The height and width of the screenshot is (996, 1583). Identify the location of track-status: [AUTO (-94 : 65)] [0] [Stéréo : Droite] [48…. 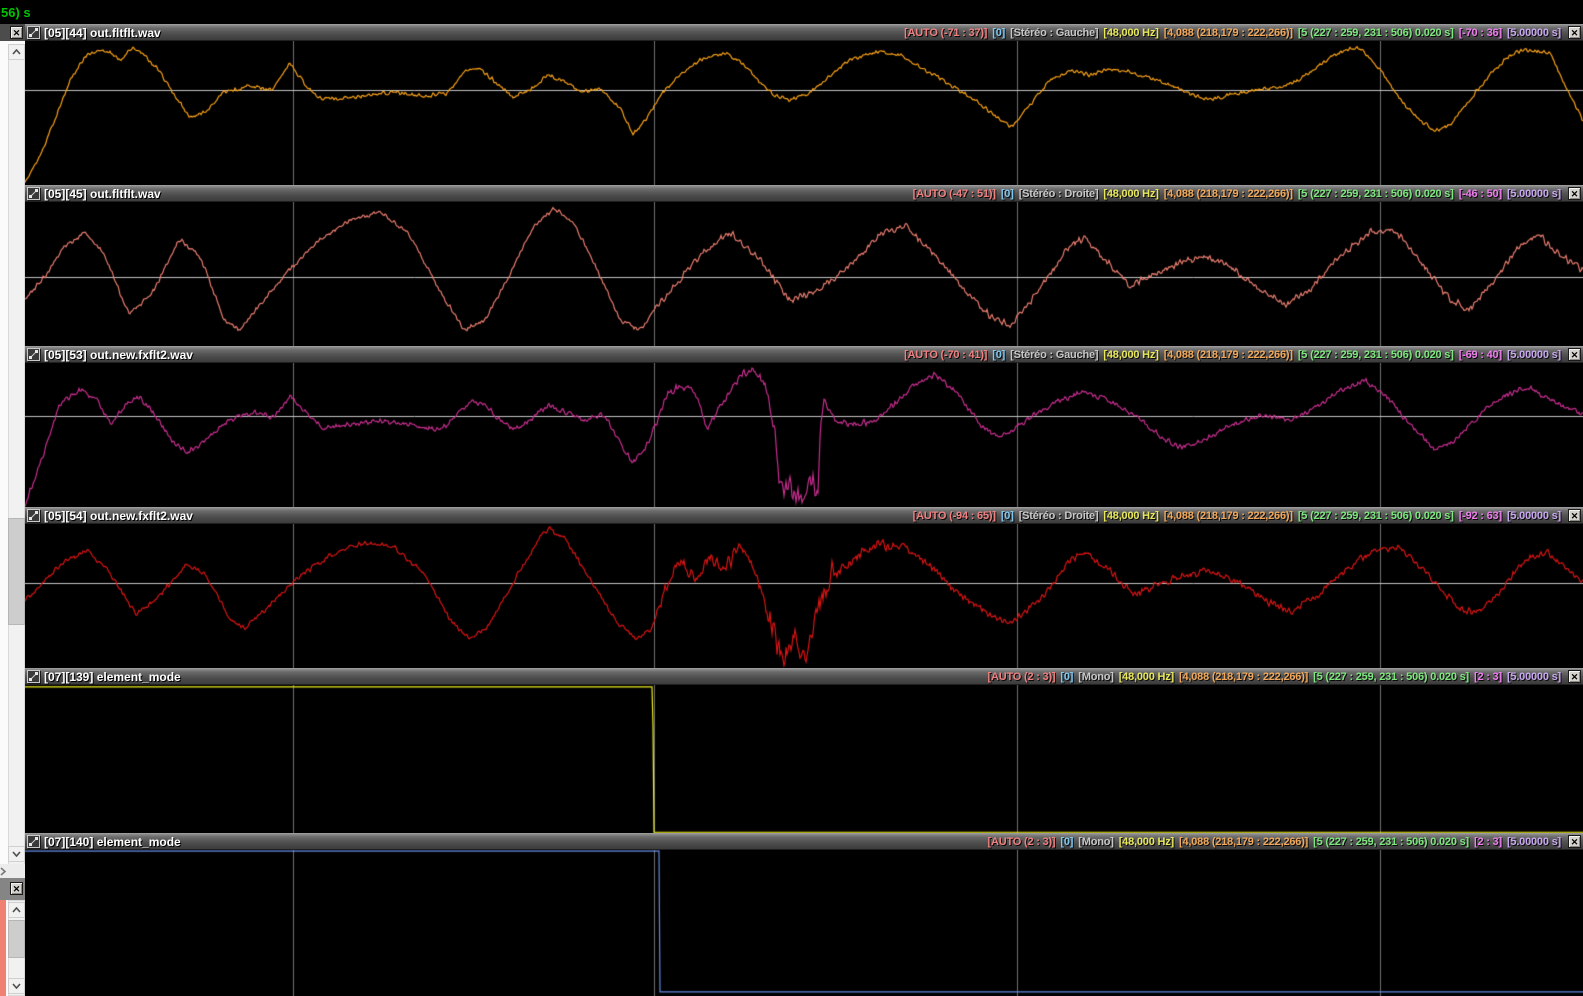
(1237, 515).